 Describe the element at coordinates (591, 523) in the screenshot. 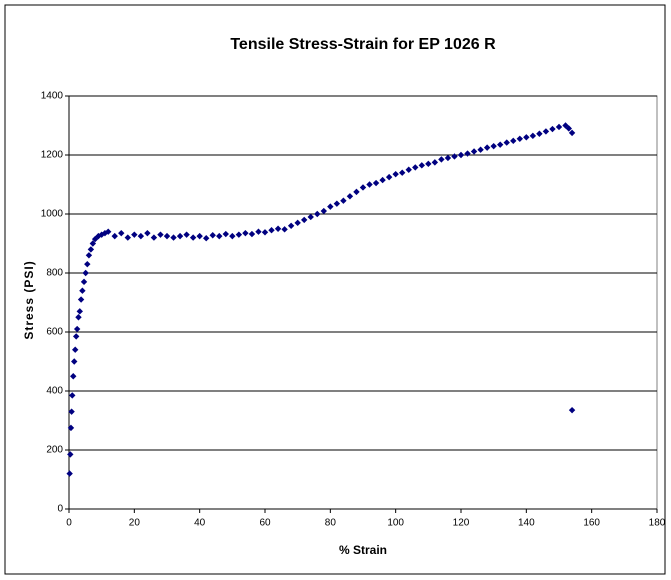

I see `x-tick-label: 160` at that location.